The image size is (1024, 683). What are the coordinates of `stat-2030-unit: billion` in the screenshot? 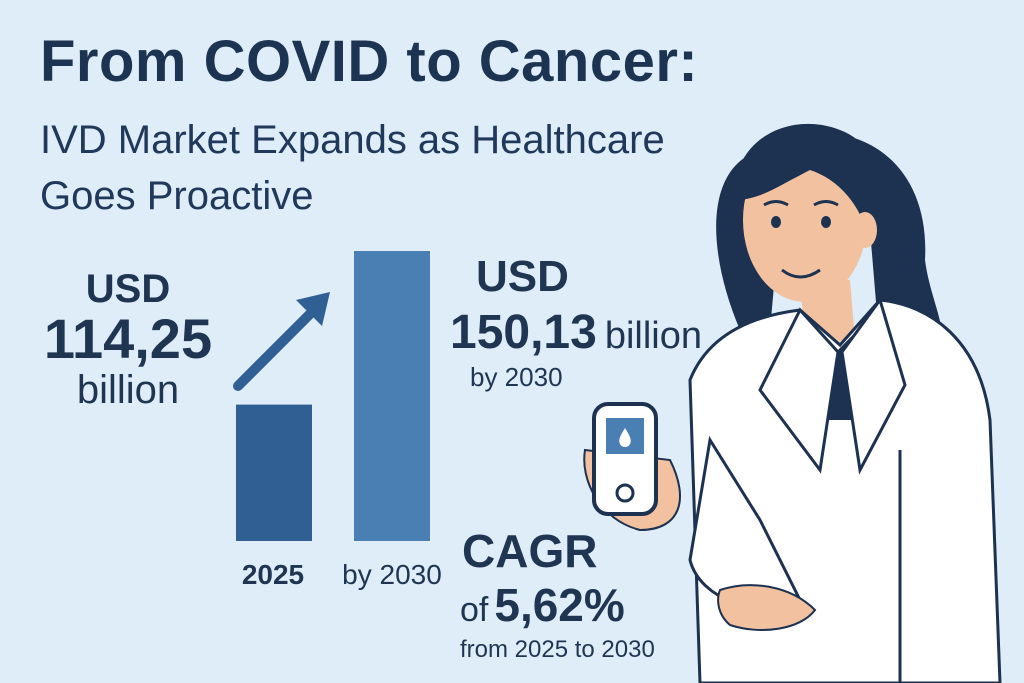 It's located at (653, 336).